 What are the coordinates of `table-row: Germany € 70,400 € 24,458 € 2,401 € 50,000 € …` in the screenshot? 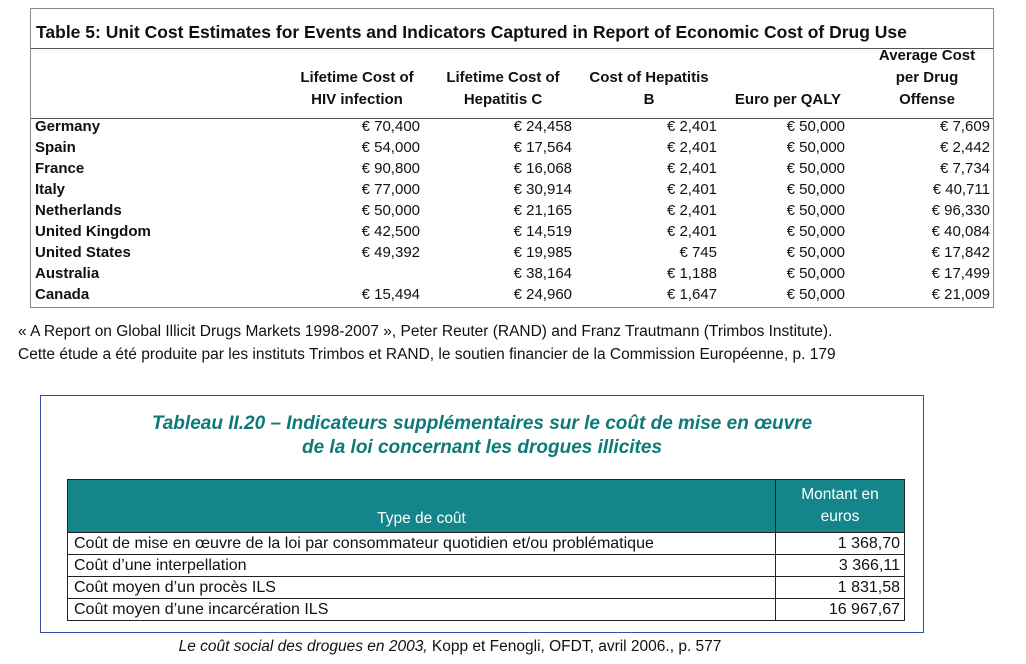 It's located at (512, 126).